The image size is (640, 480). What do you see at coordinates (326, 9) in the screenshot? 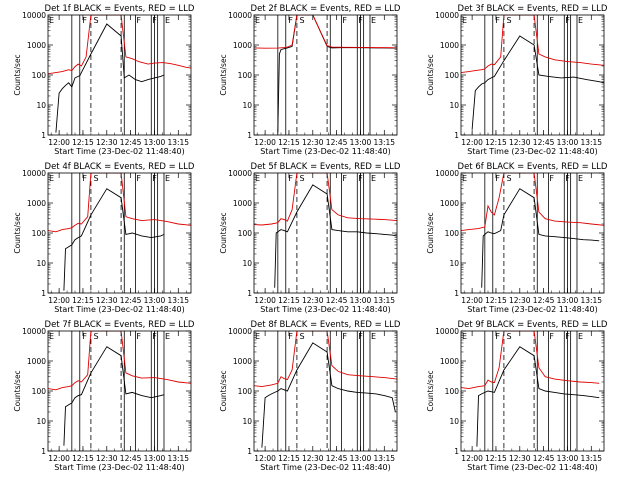
I see `chart-title: Det 2f BLACK = Events, RED = LLD` at bounding box center [326, 9].